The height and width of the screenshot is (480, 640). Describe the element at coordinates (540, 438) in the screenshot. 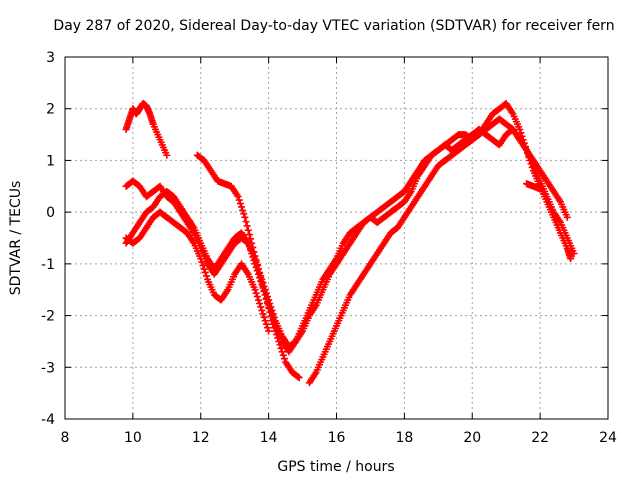

I see `x-tick-label: 22` at that location.